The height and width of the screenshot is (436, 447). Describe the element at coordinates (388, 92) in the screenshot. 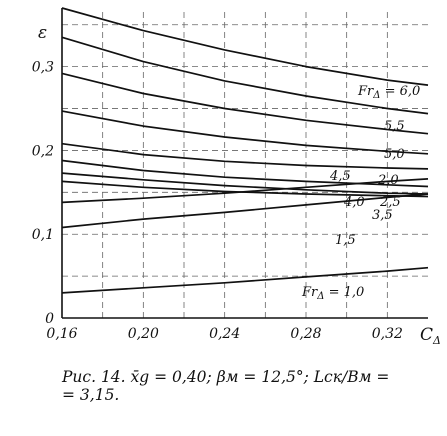

I see `series-label: FrΔ = 6,0` at that location.